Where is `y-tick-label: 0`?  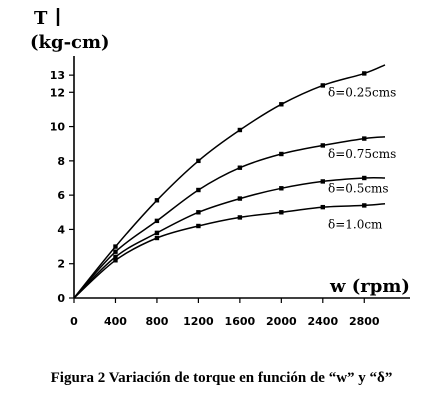 y-tick-label: 0 is located at coordinates (61, 298).